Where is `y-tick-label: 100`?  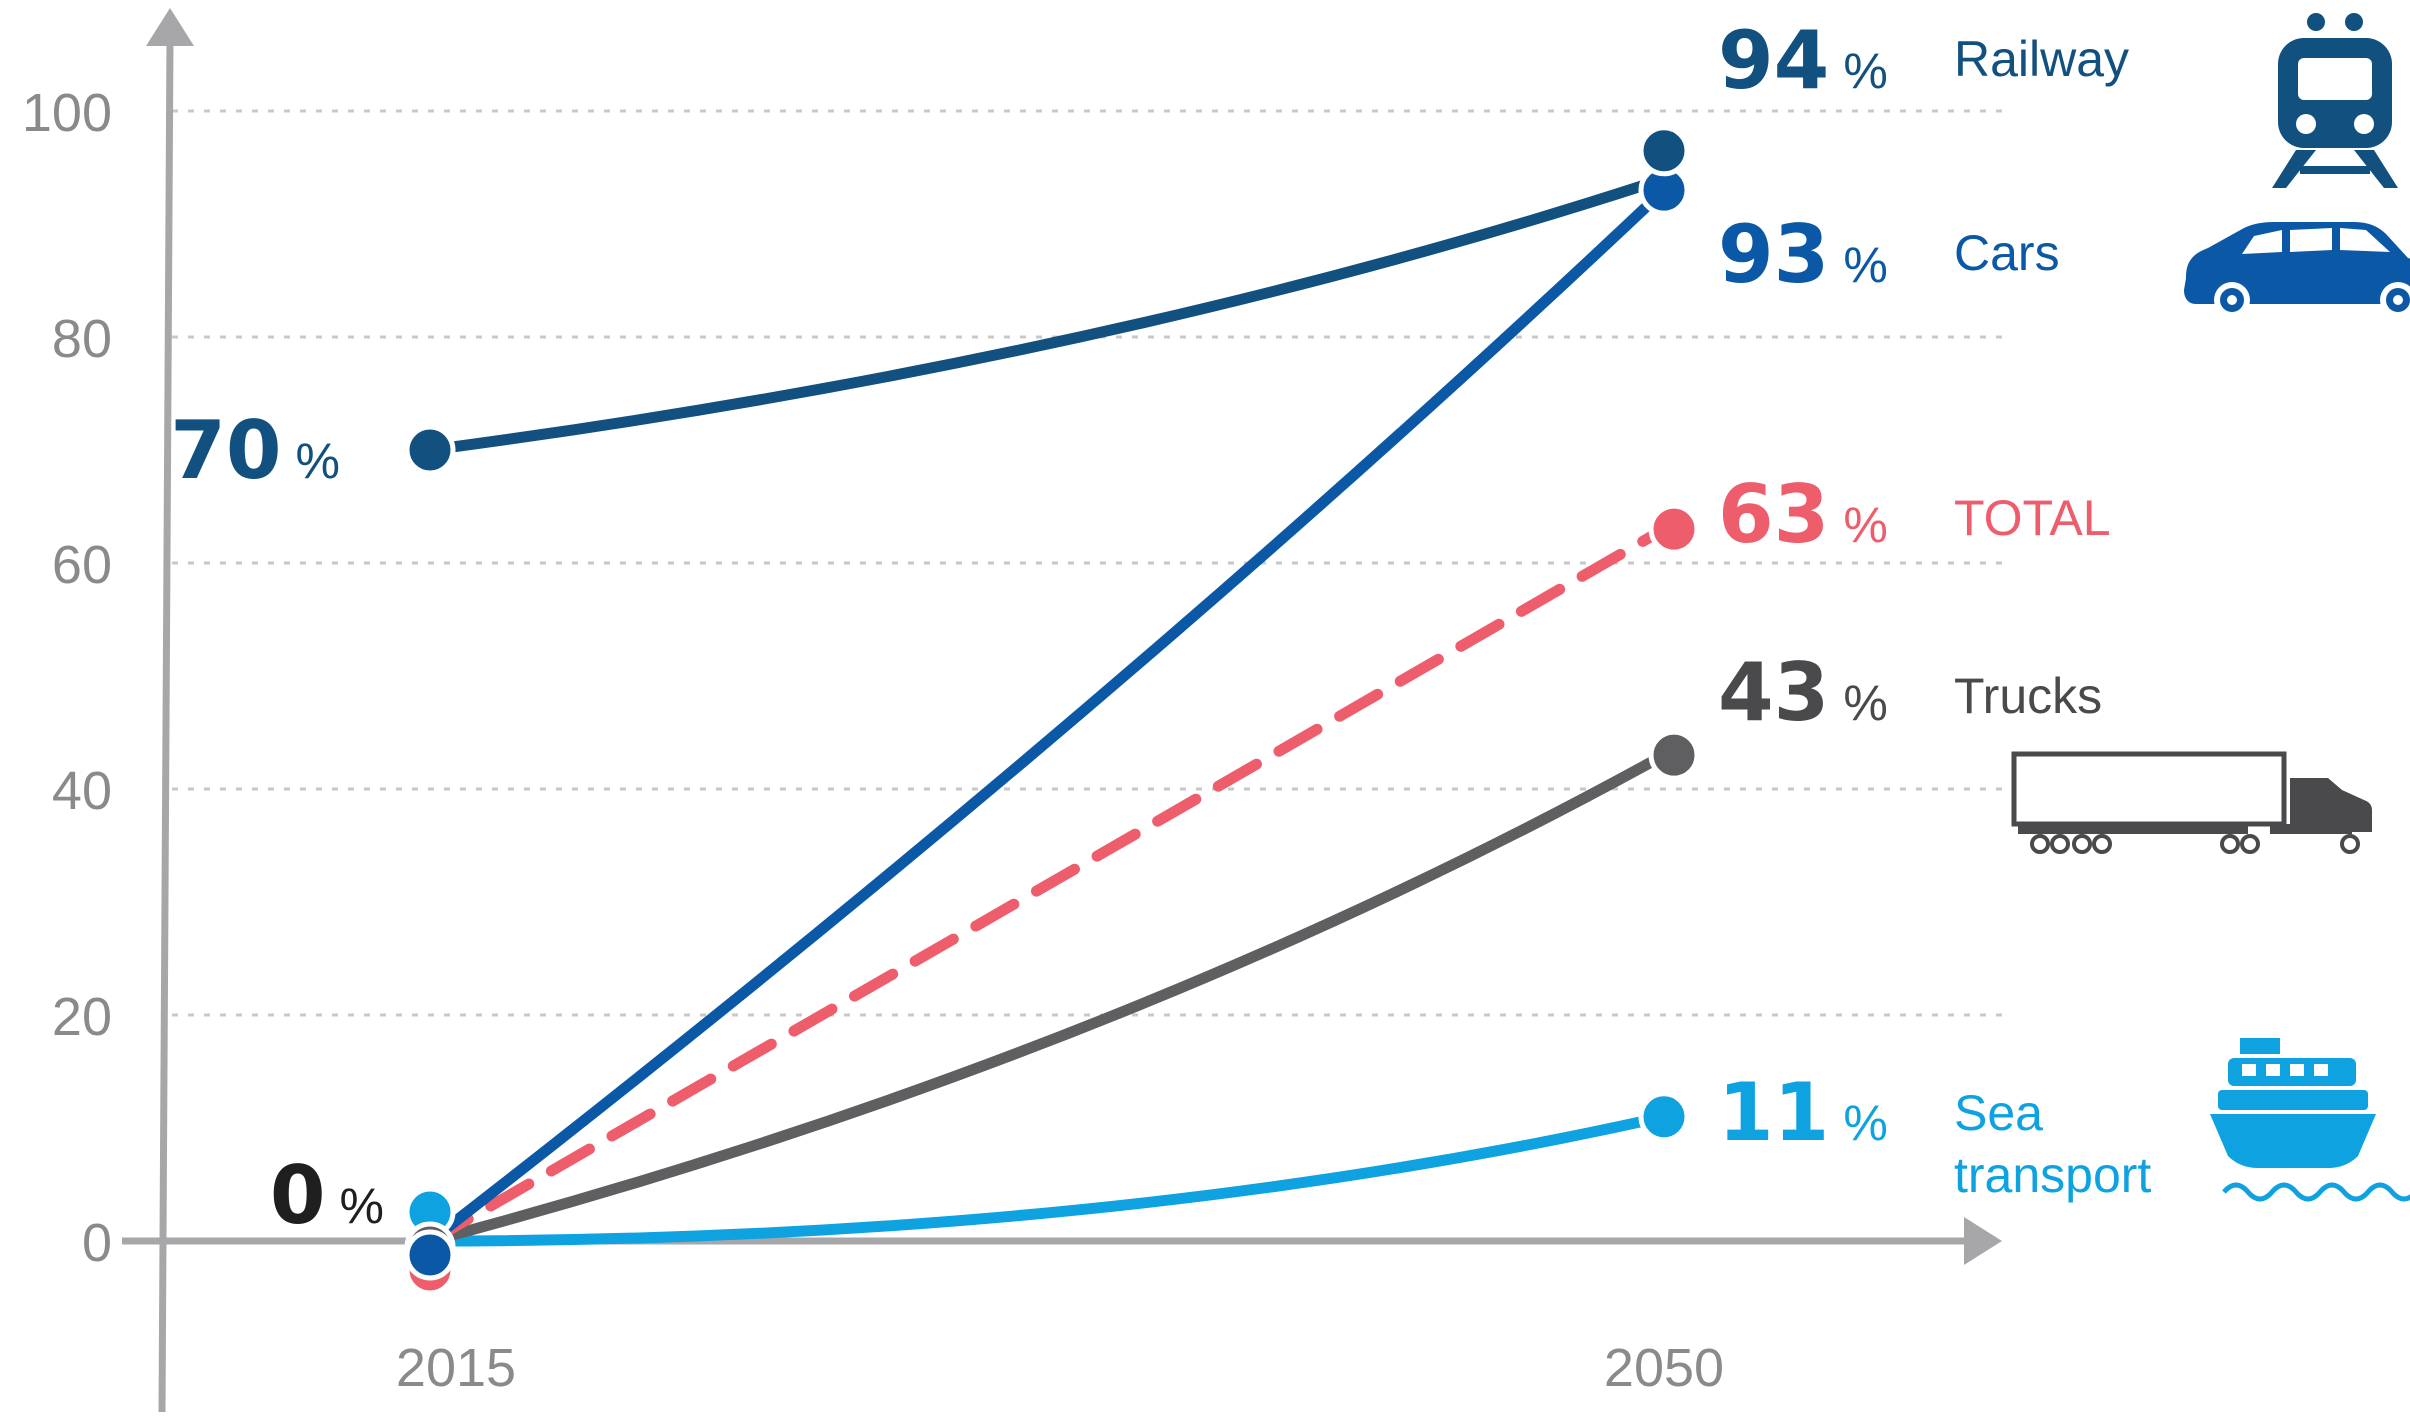
y-tick-label: 100 is located at coordinates (67, 113).